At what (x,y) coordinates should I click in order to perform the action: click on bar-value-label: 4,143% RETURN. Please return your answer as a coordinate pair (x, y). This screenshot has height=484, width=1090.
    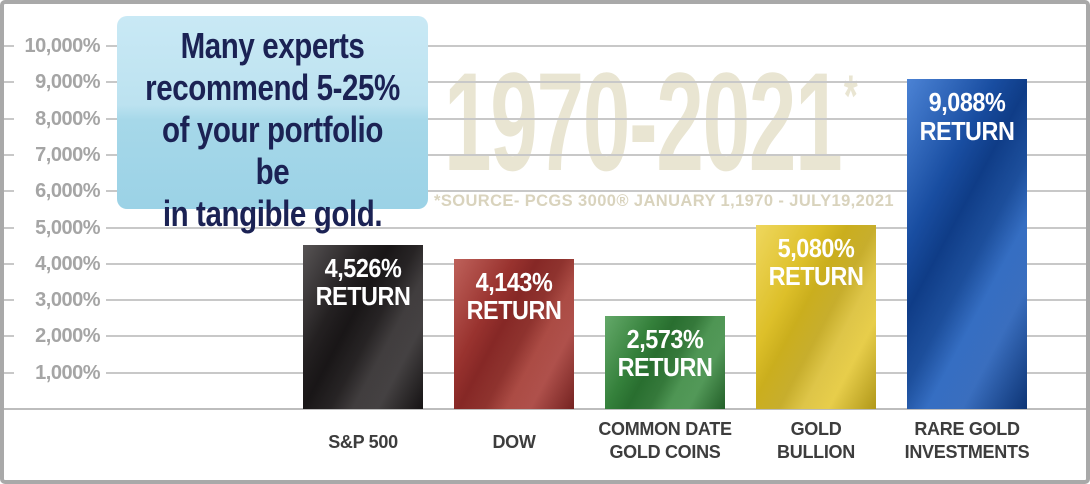
    Looking at the image, I should click on (514, 296).